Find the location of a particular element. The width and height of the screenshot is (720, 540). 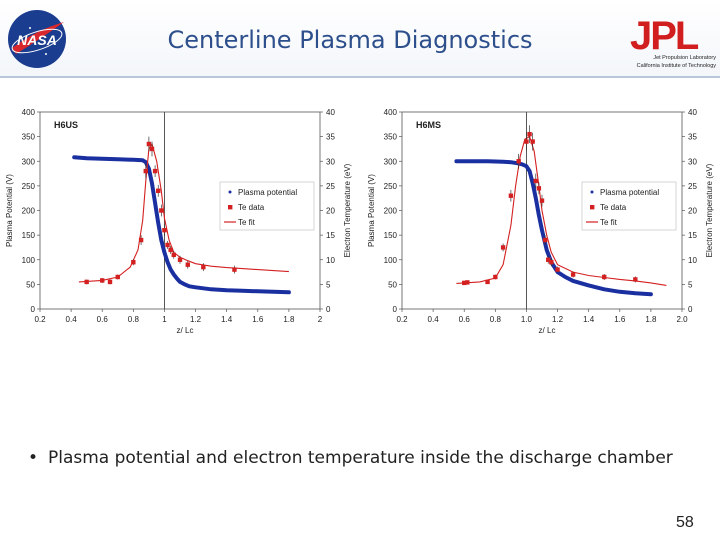

y2-tick-label: 30 is located at coordinates (330, 161).